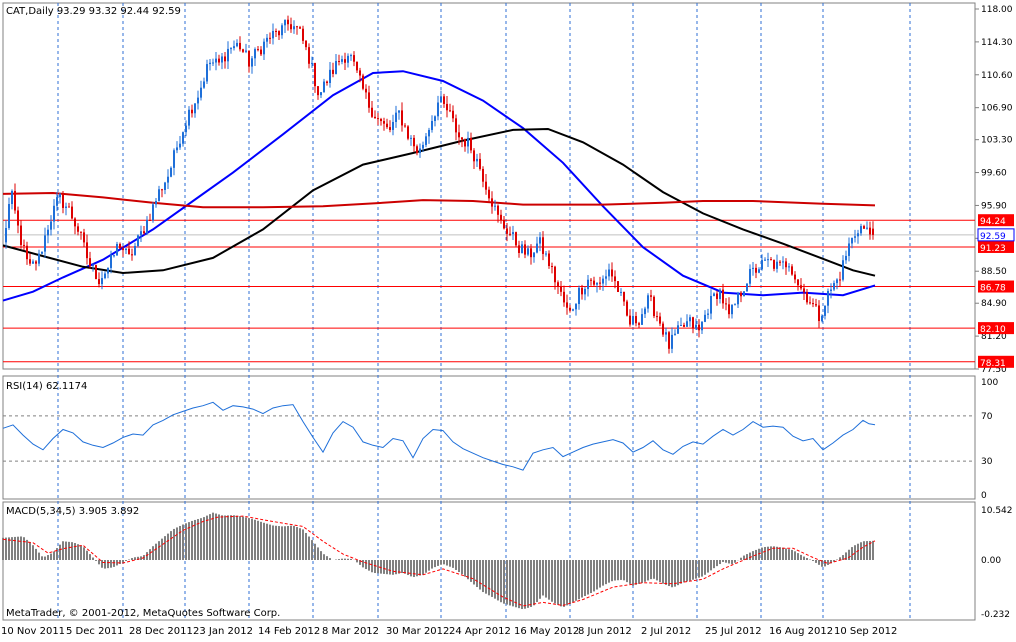 This screenshot has width=1016, height=642. Describe the element at coordinates (994, 370) in the screenshot. I see `price-tick-label: 77.50` at that location.